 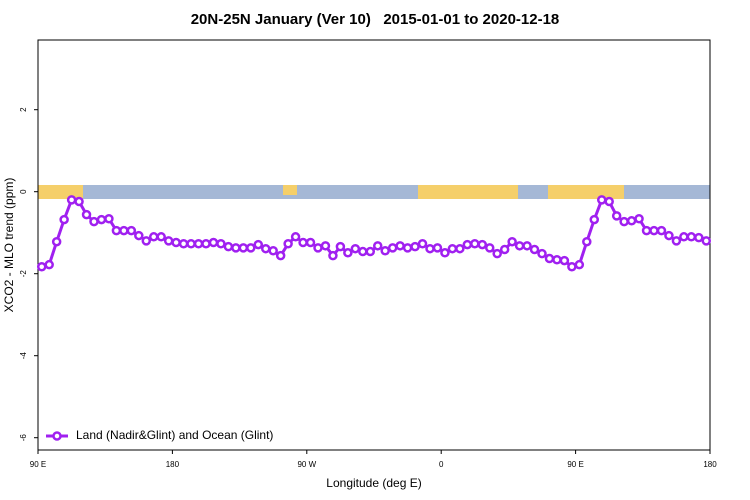 What do you see at coordinates (57, 436) in the screenshot?
I see `legend-marker` at bounding box center [57, 436].